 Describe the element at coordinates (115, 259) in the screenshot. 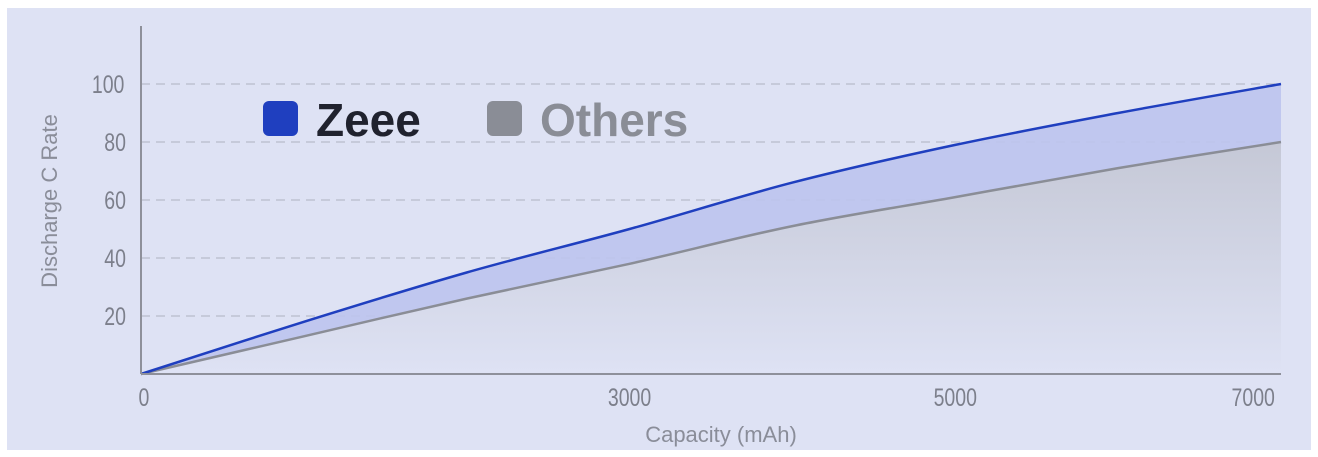

I see `y-tick-label-40: 40` at that location.